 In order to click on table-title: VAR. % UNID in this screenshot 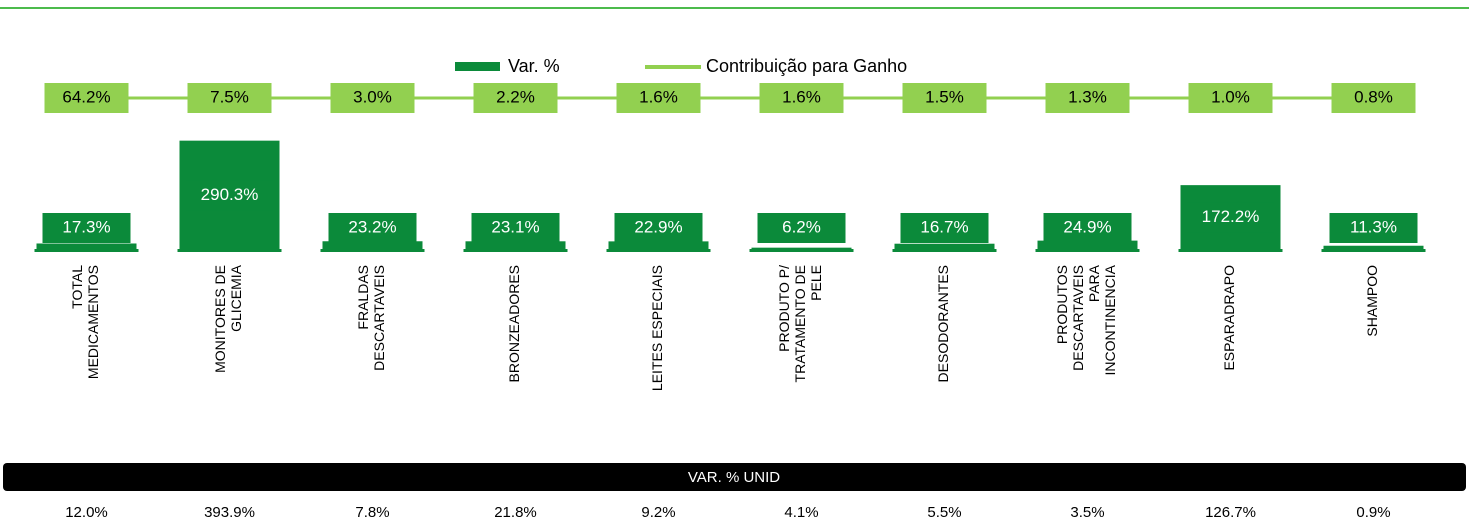, I will do `click(734, 477)`.